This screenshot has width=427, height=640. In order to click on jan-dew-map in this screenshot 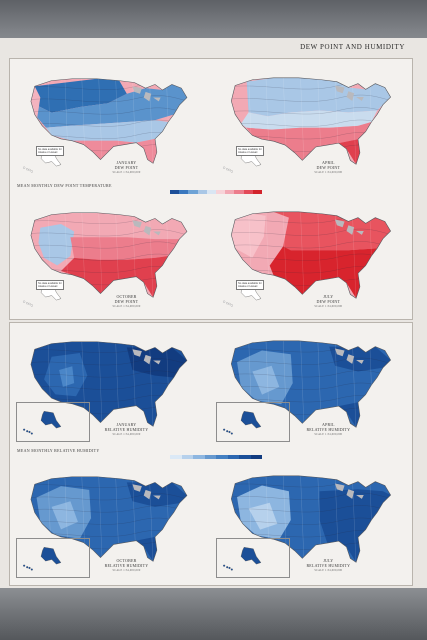, I will do `click(109, 121)`.